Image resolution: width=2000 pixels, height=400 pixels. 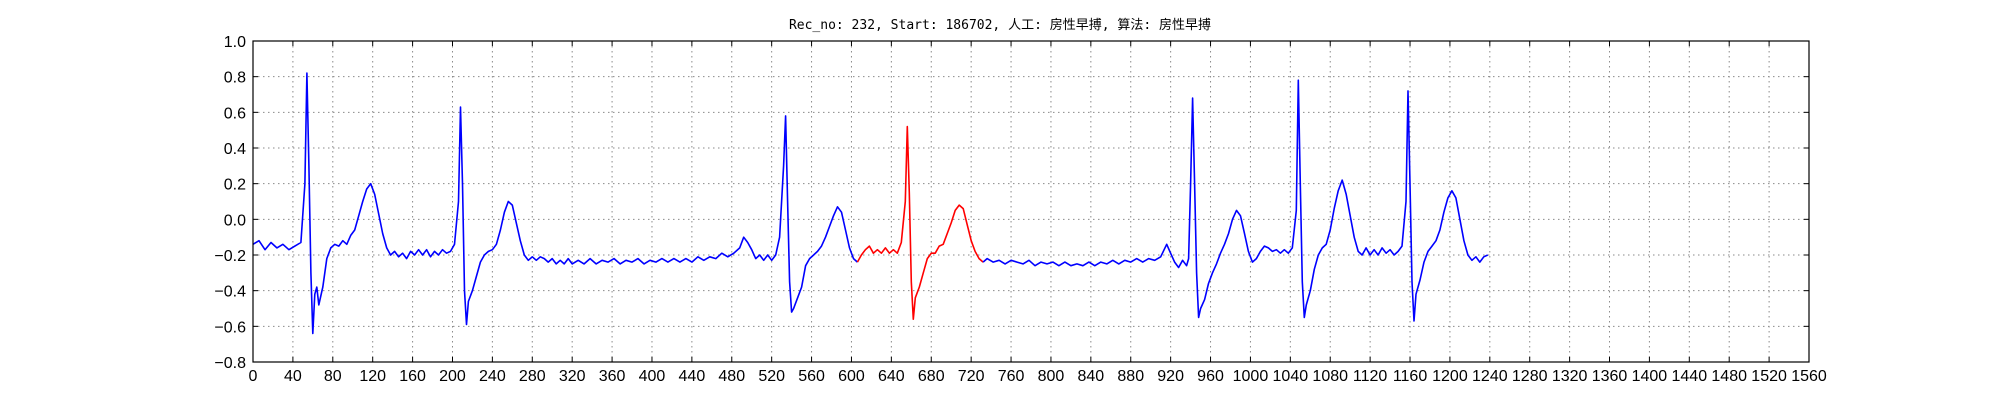 I want to click on x-tick-label: 1040, so click(x=1291, y=376).